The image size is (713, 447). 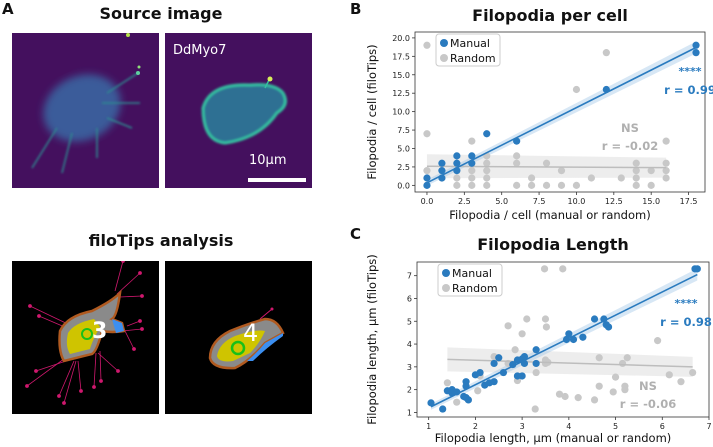 What do you see at coordinates (401, 112) in the screenshot?
I see `y-tick-label: 10.0` at bounding box center [401, 112].